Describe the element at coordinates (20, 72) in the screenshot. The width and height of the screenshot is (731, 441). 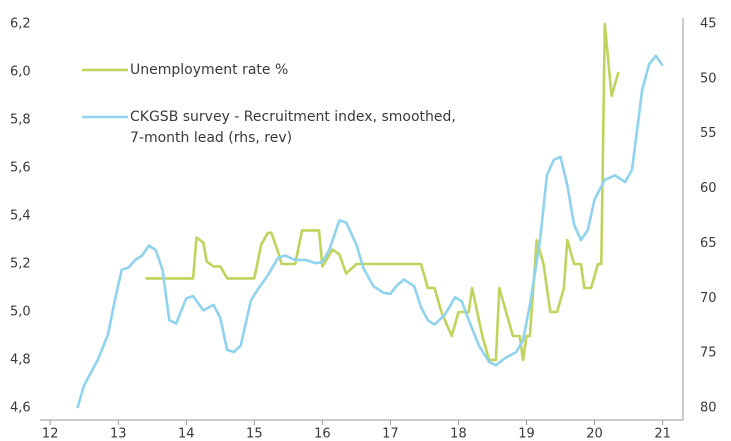
I see `y-tick-label: 6,0` at that location.